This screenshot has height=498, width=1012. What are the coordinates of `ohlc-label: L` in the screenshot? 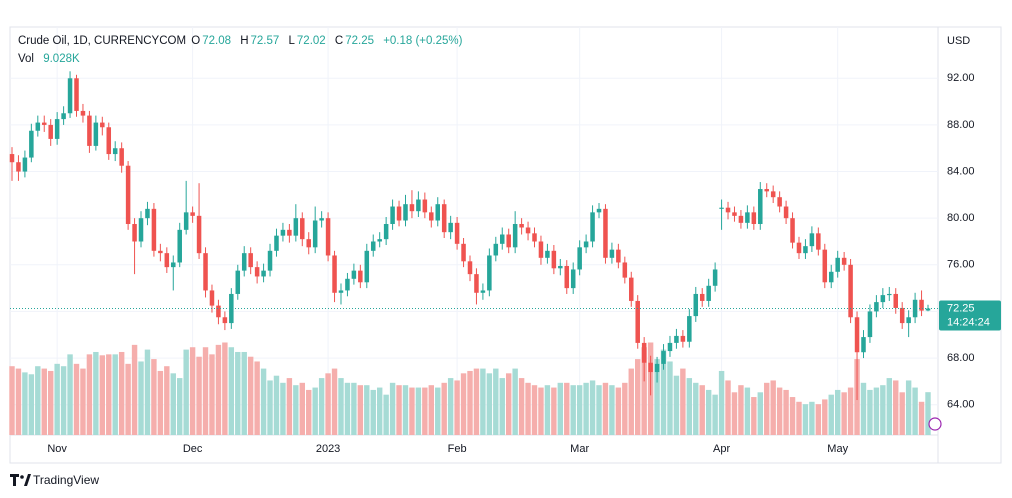 It's located at (291, 41).